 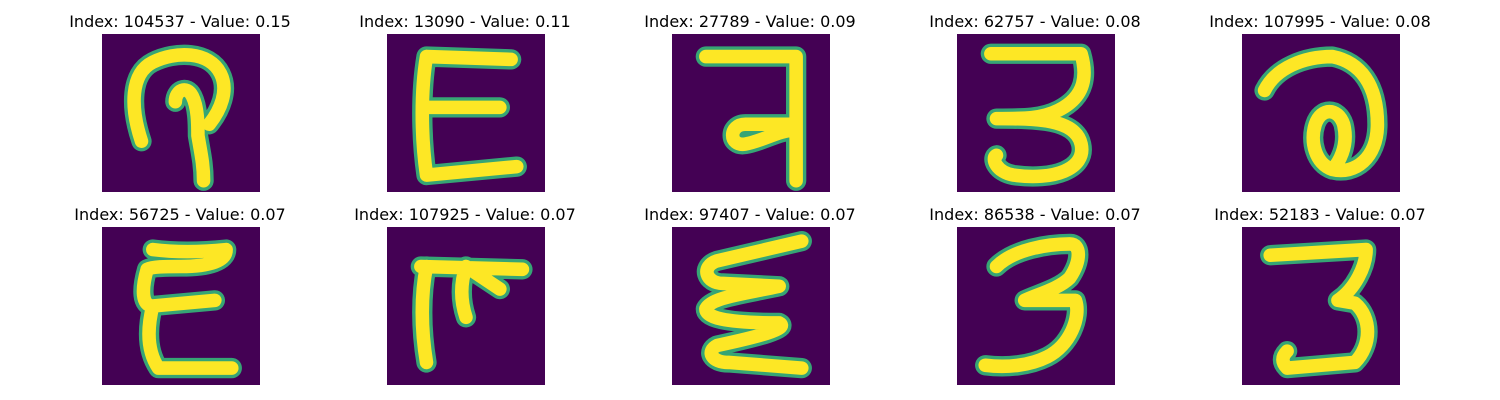 What do you see at coordinates (750, 214) in the screenshot?
I see `panel-title: Index: 97407 - Value: 0.07` at bounding box center [750, 214].